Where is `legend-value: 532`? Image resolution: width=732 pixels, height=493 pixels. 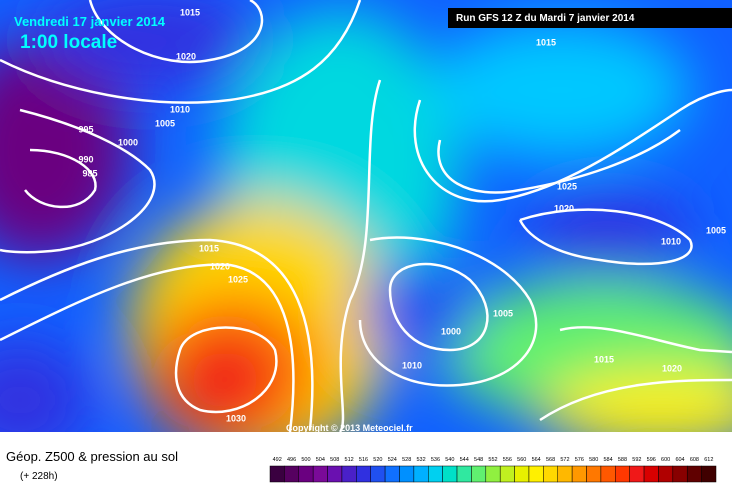 legend-value: 532 is located at coordinates (420, 460).